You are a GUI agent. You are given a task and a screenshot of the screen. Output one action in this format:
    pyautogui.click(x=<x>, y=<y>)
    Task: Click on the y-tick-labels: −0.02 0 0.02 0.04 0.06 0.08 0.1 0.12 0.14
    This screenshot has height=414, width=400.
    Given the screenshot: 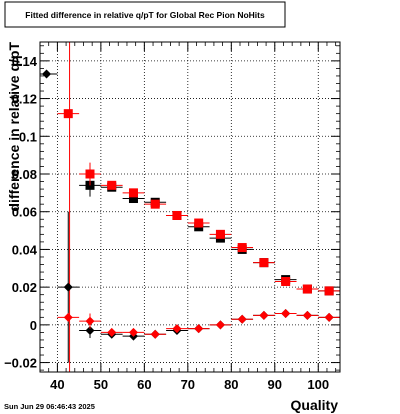 What is the action you would take?
    pyautogui.click(x=21, y=212)
    